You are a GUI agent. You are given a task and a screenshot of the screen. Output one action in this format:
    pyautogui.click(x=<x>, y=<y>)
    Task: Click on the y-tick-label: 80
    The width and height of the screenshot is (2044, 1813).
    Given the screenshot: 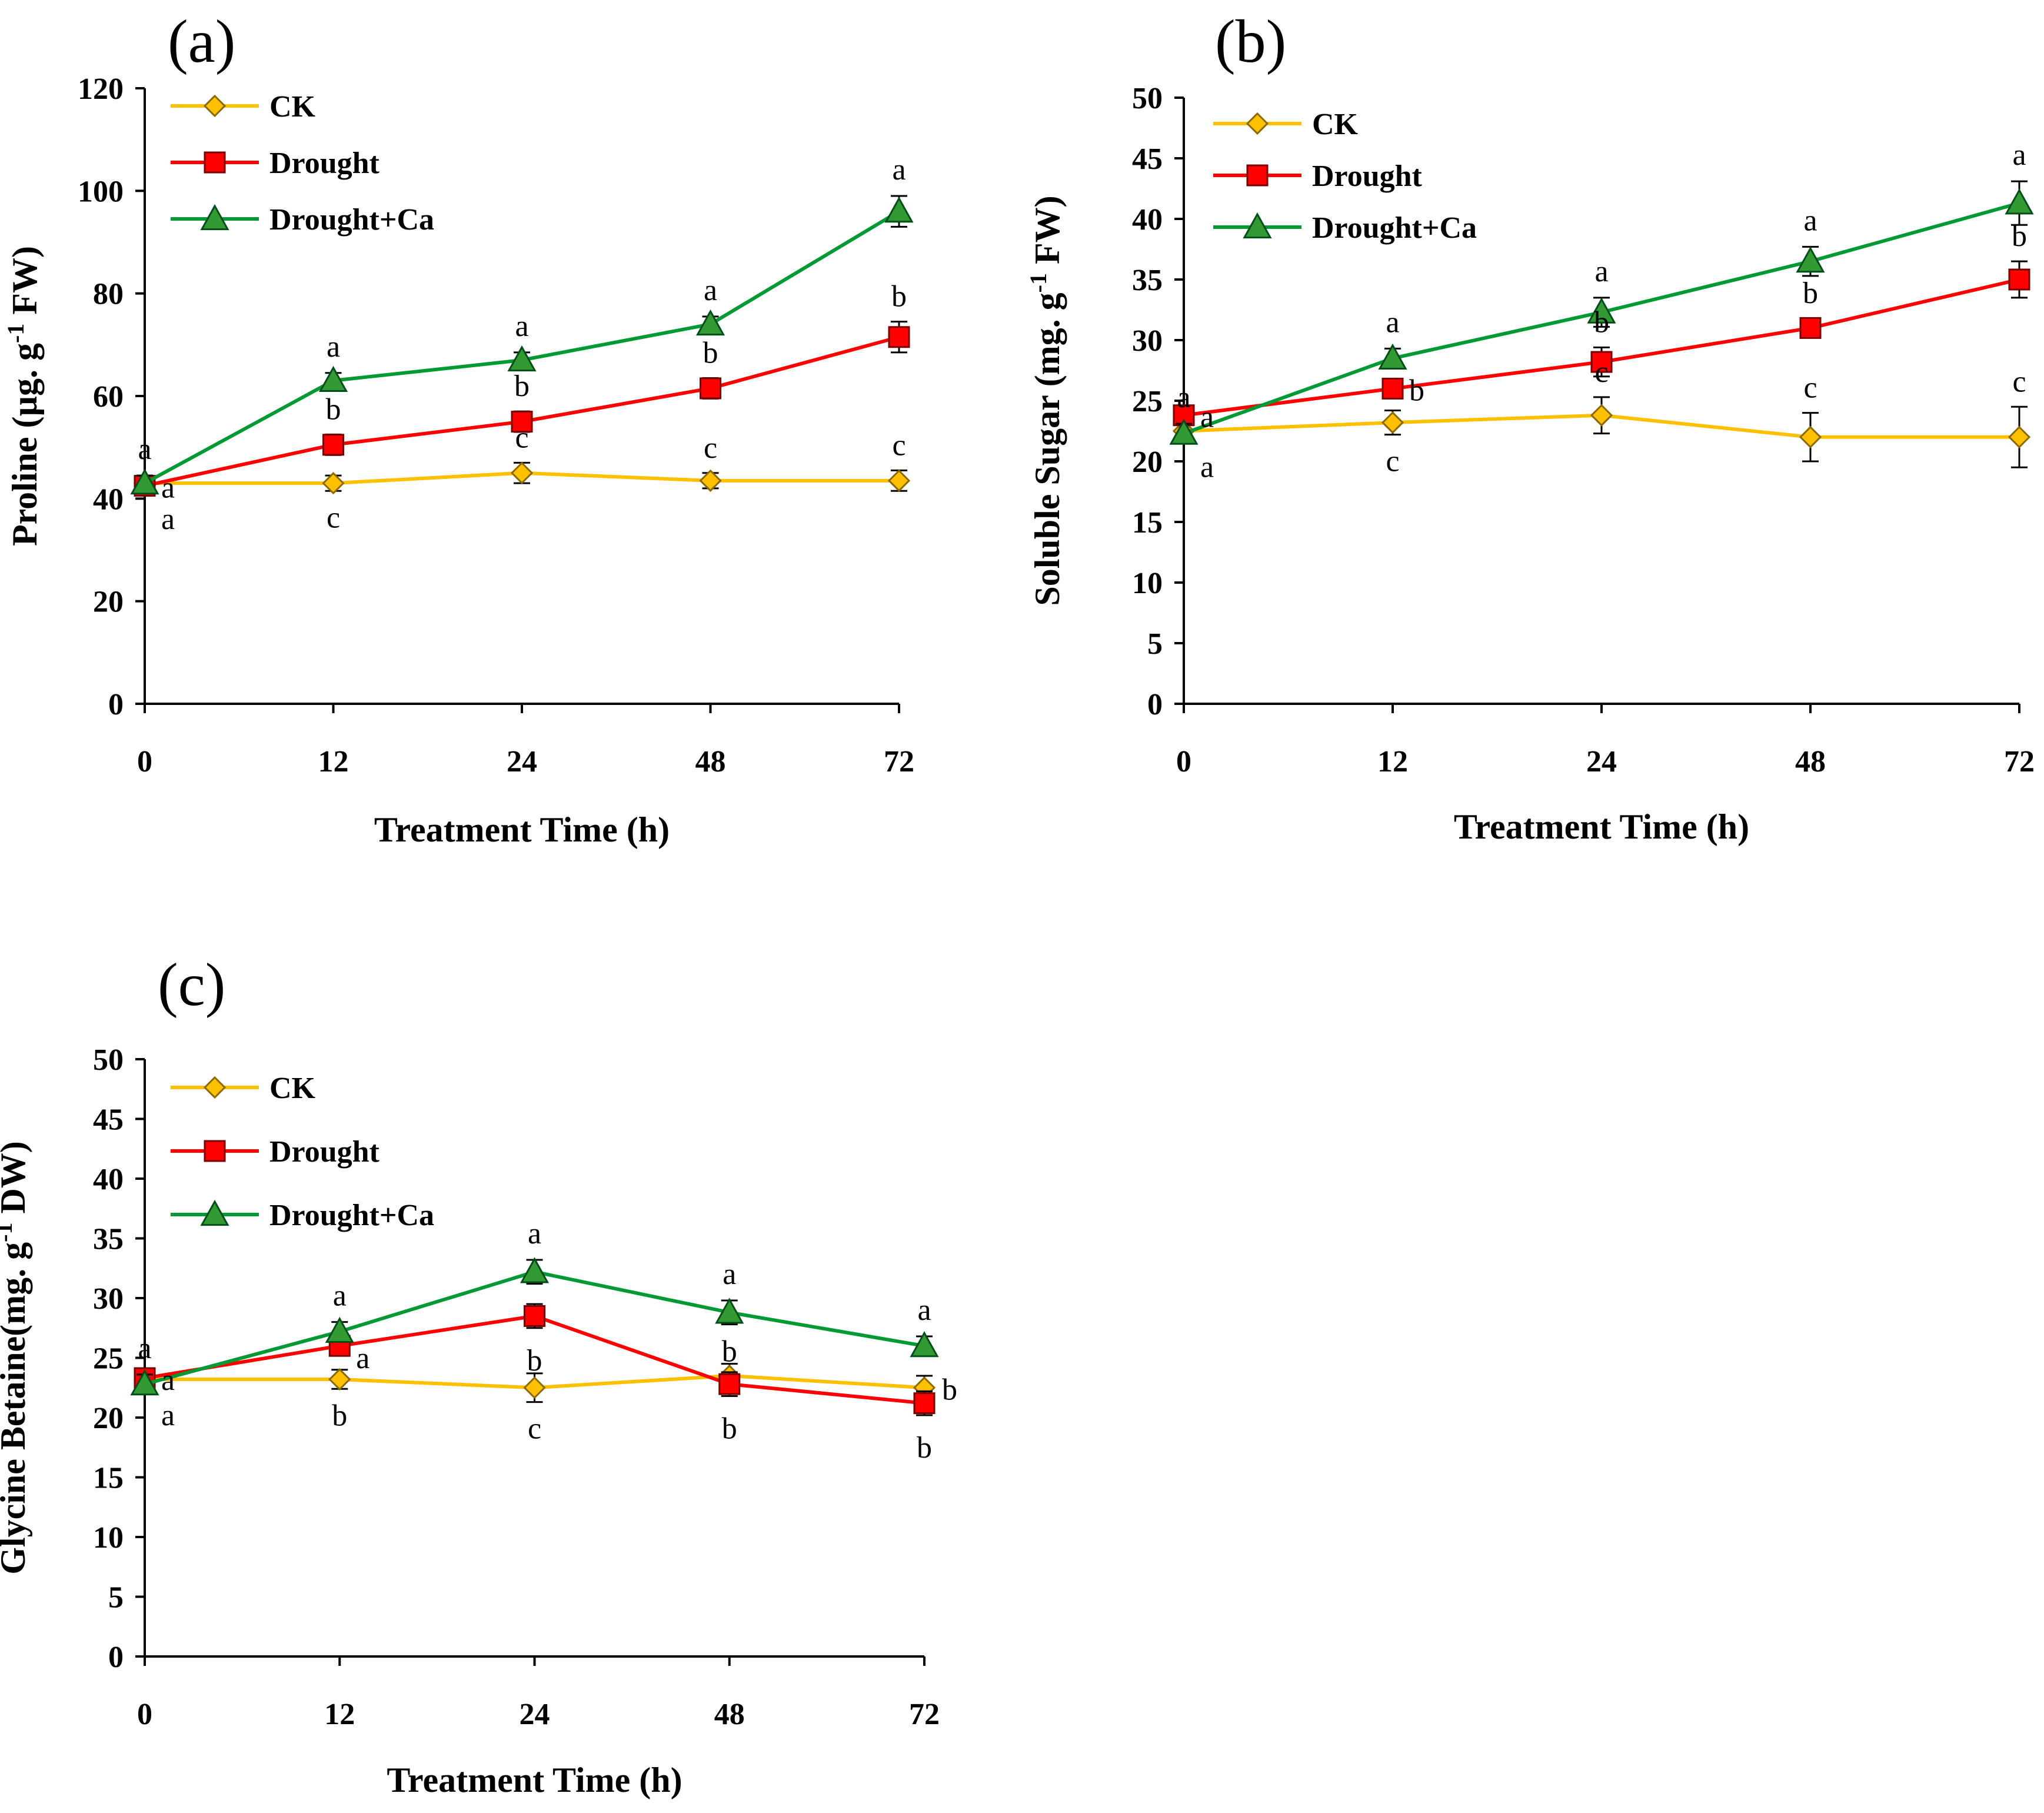 What is the action you would take?
    pyautogui.click(x=108, y=294)
    